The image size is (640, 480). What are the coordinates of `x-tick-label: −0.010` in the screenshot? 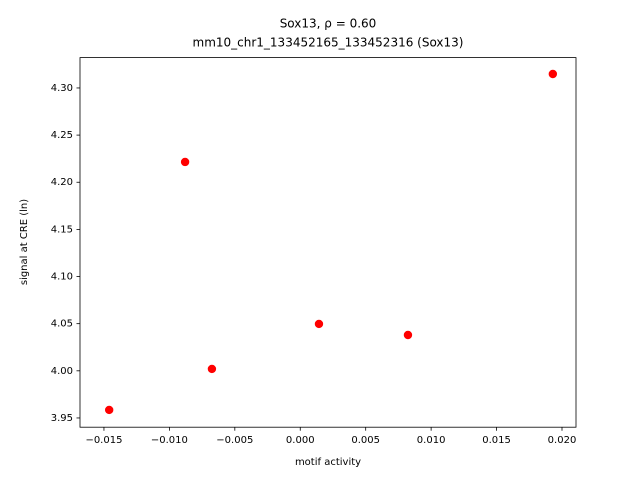 It's located at (169, 440).